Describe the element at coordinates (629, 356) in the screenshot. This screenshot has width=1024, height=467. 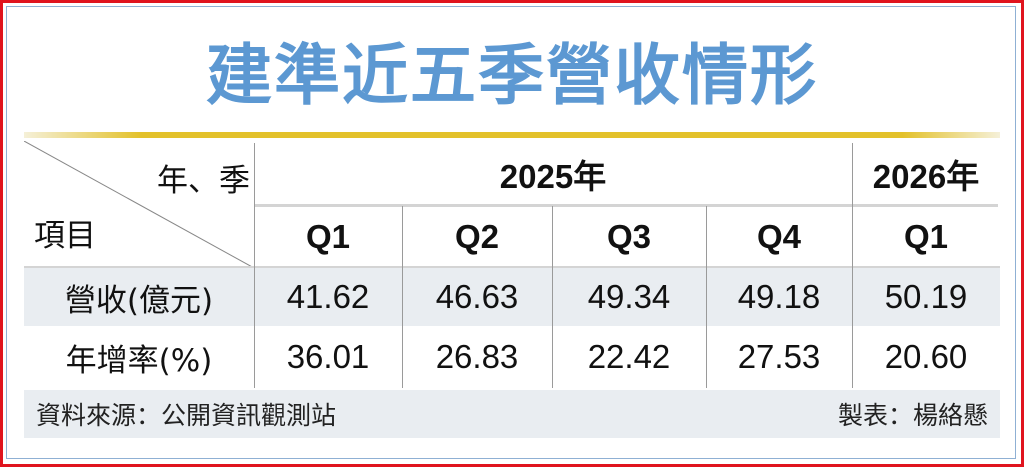
I see `table-cell: 22.42` at that location.